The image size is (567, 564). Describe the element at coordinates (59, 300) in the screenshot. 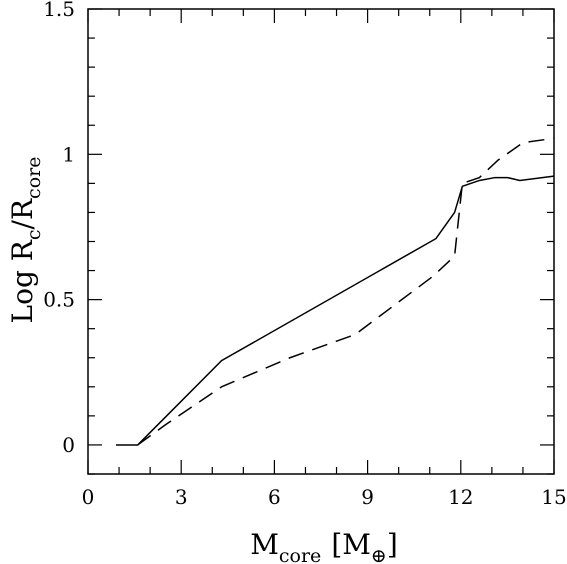

I see `y-tick-label: 0.5` at that location.